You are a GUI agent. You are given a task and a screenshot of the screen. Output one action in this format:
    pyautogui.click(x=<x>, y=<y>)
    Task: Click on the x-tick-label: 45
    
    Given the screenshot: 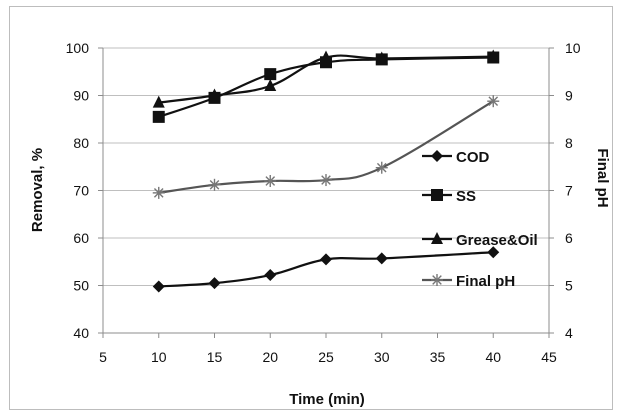 What is the action you would take?
    pyautogui.click(x=549, y=357)
    